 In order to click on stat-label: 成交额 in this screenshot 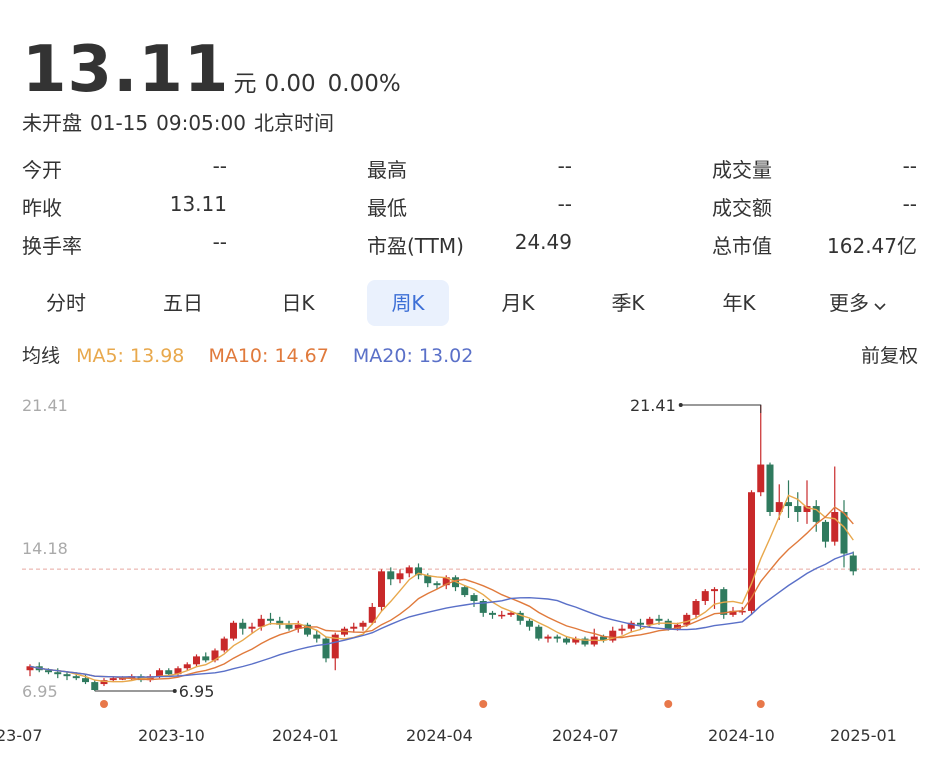, I will do `click(742, 208)`.